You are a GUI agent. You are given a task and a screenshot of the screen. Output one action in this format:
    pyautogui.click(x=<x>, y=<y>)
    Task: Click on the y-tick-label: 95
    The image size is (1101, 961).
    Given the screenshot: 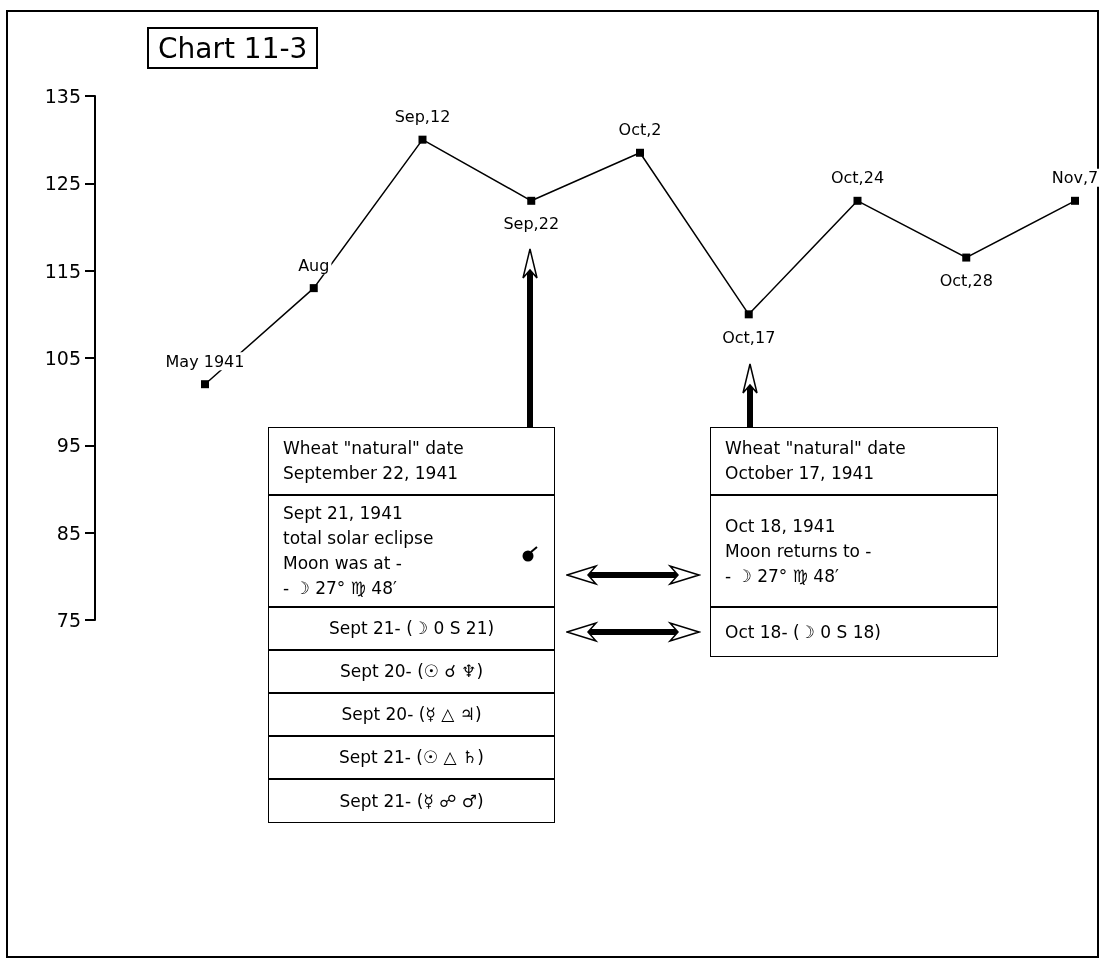 What is the action you would take?
    pyautogui.click(x=68, y=445)
    